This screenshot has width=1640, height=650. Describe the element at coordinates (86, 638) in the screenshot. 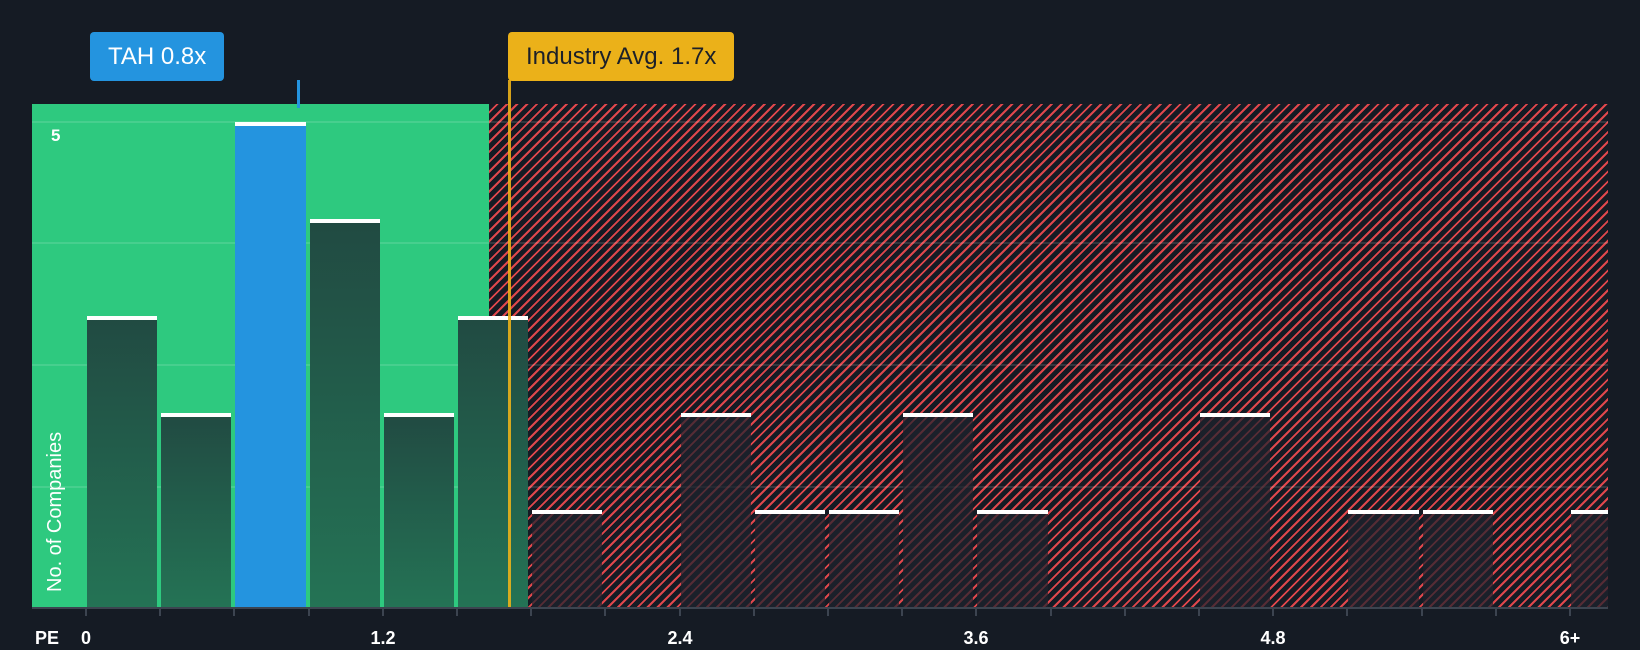

I see `x-tick-label: 0` at that location.